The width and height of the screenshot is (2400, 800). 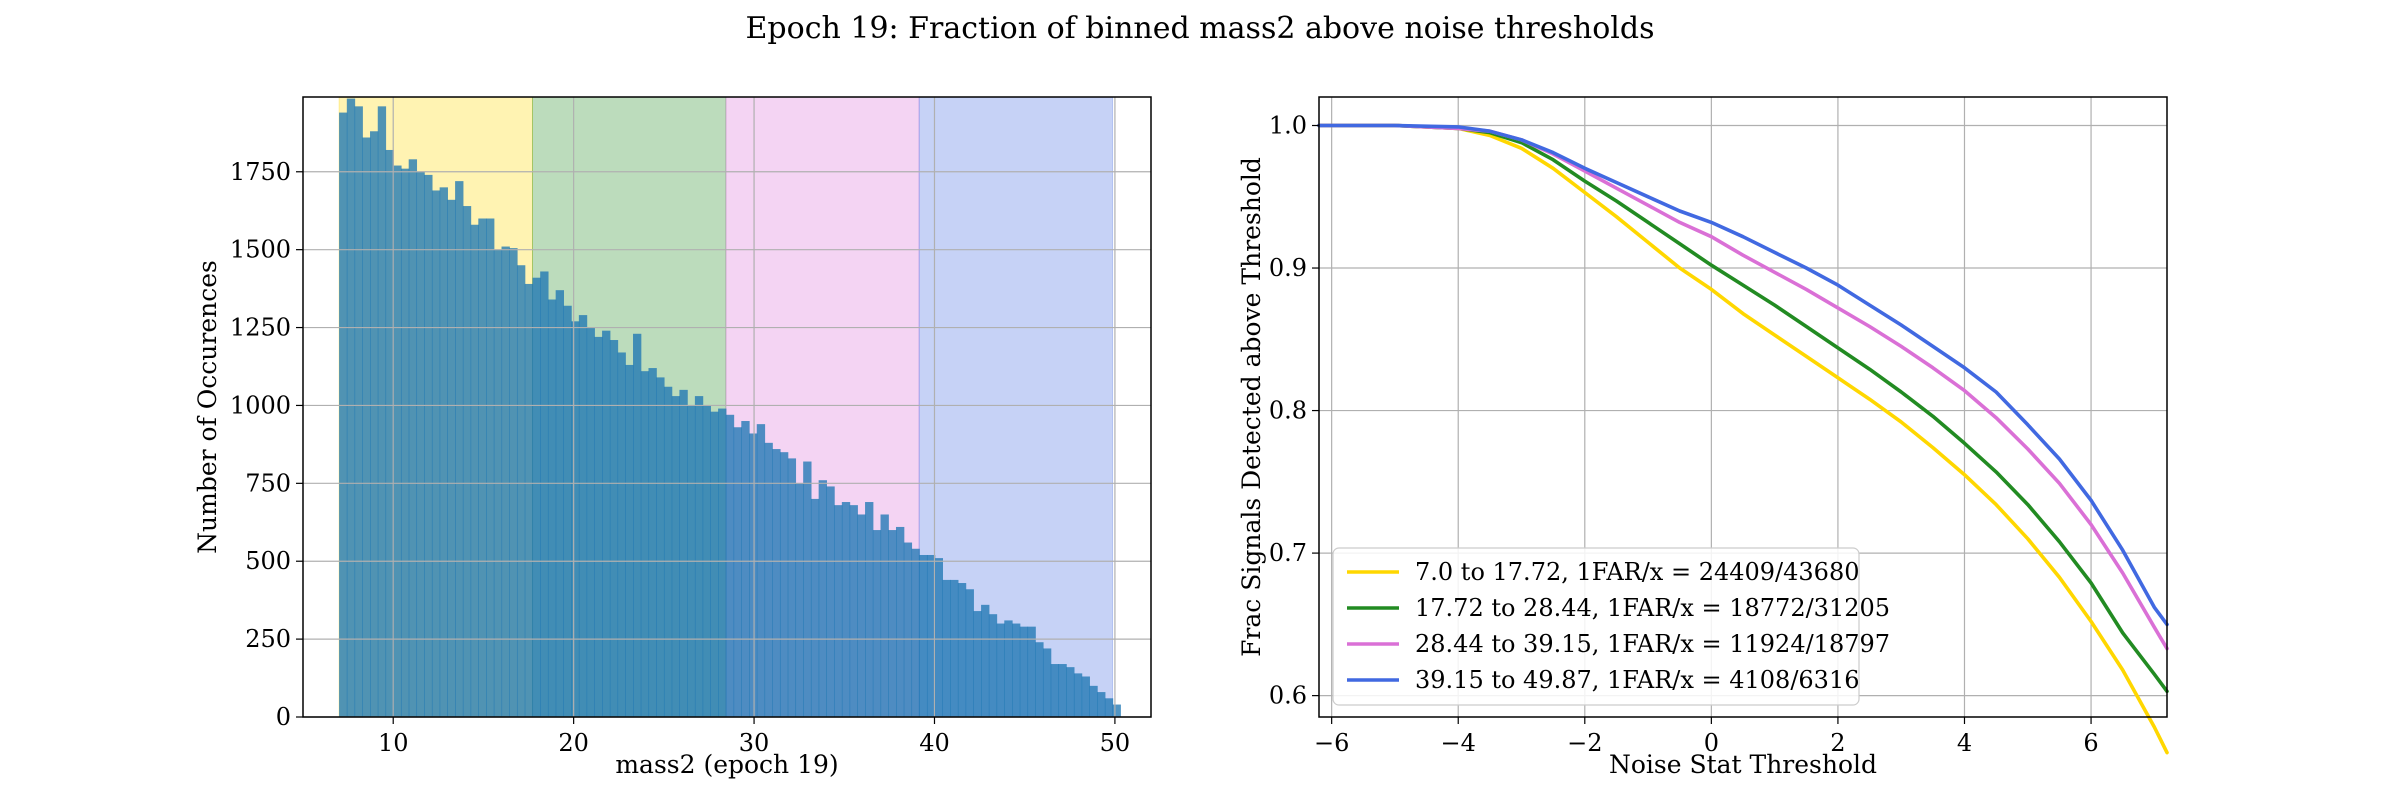 What do you see at coordinates (260, 172) in the screenshot?
I see `y-tick-label: 1750` at bounding box center [260, 172].